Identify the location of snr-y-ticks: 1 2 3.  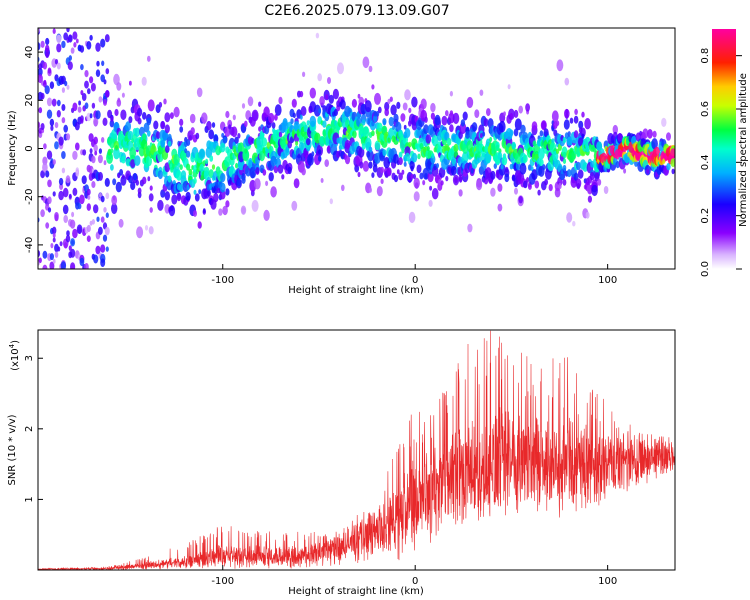
(33, 429).